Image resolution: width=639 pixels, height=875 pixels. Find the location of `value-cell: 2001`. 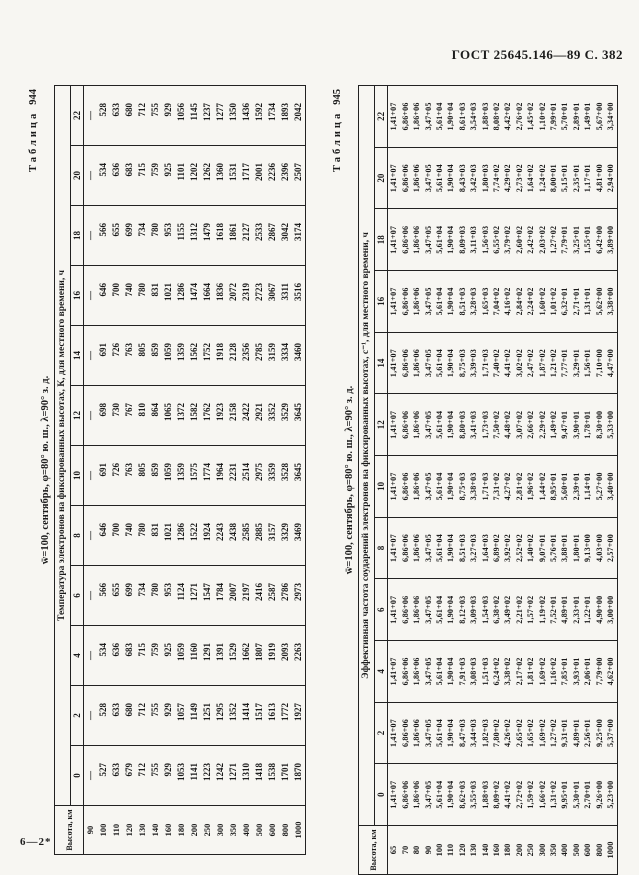

value-cell: 2001 is located at coordinates (260, 175).